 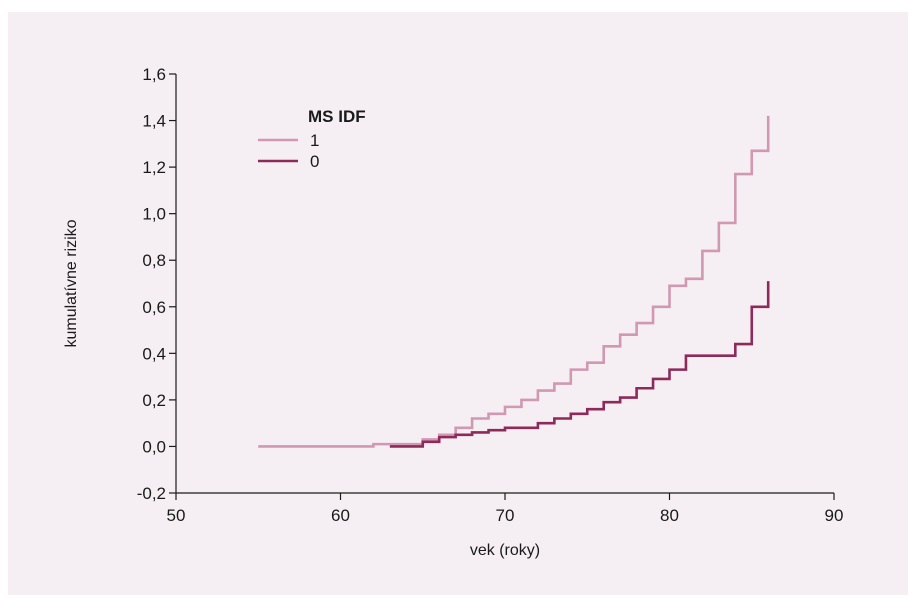 I want to click on y-tick-label: 0,2, so click(x=154, y=400).